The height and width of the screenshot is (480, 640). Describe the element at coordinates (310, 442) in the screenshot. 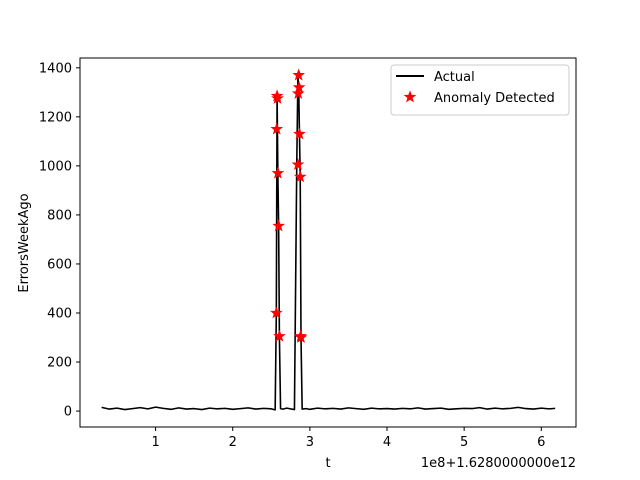

I see `x-tick-label: 3` at that location.